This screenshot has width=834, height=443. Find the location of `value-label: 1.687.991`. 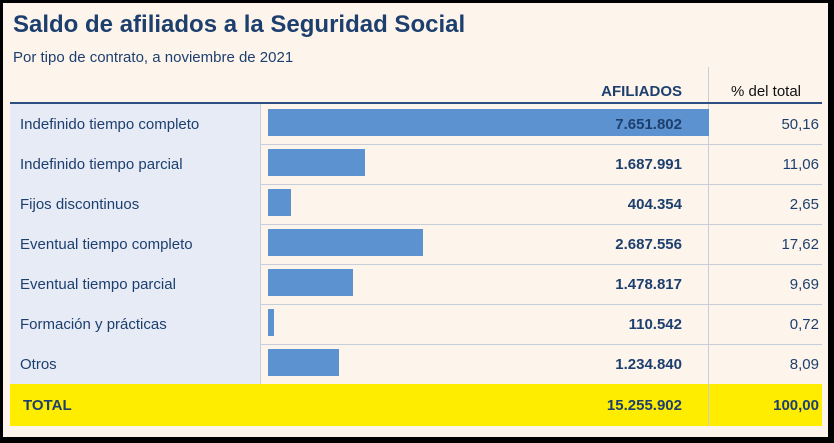

value-label: 1.687.991 is located at coordinates (648, 164).